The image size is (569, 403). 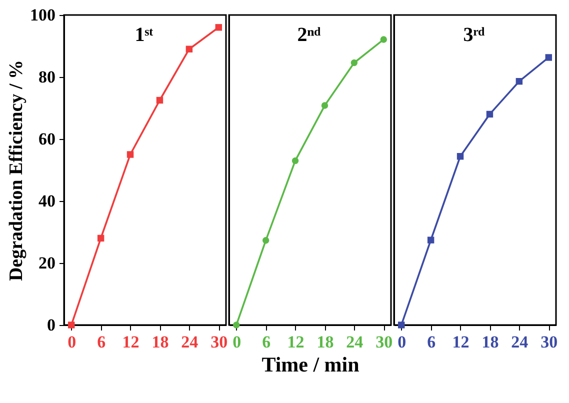 I want to click on y-tick-label: 20, so click(x=47, y=263).